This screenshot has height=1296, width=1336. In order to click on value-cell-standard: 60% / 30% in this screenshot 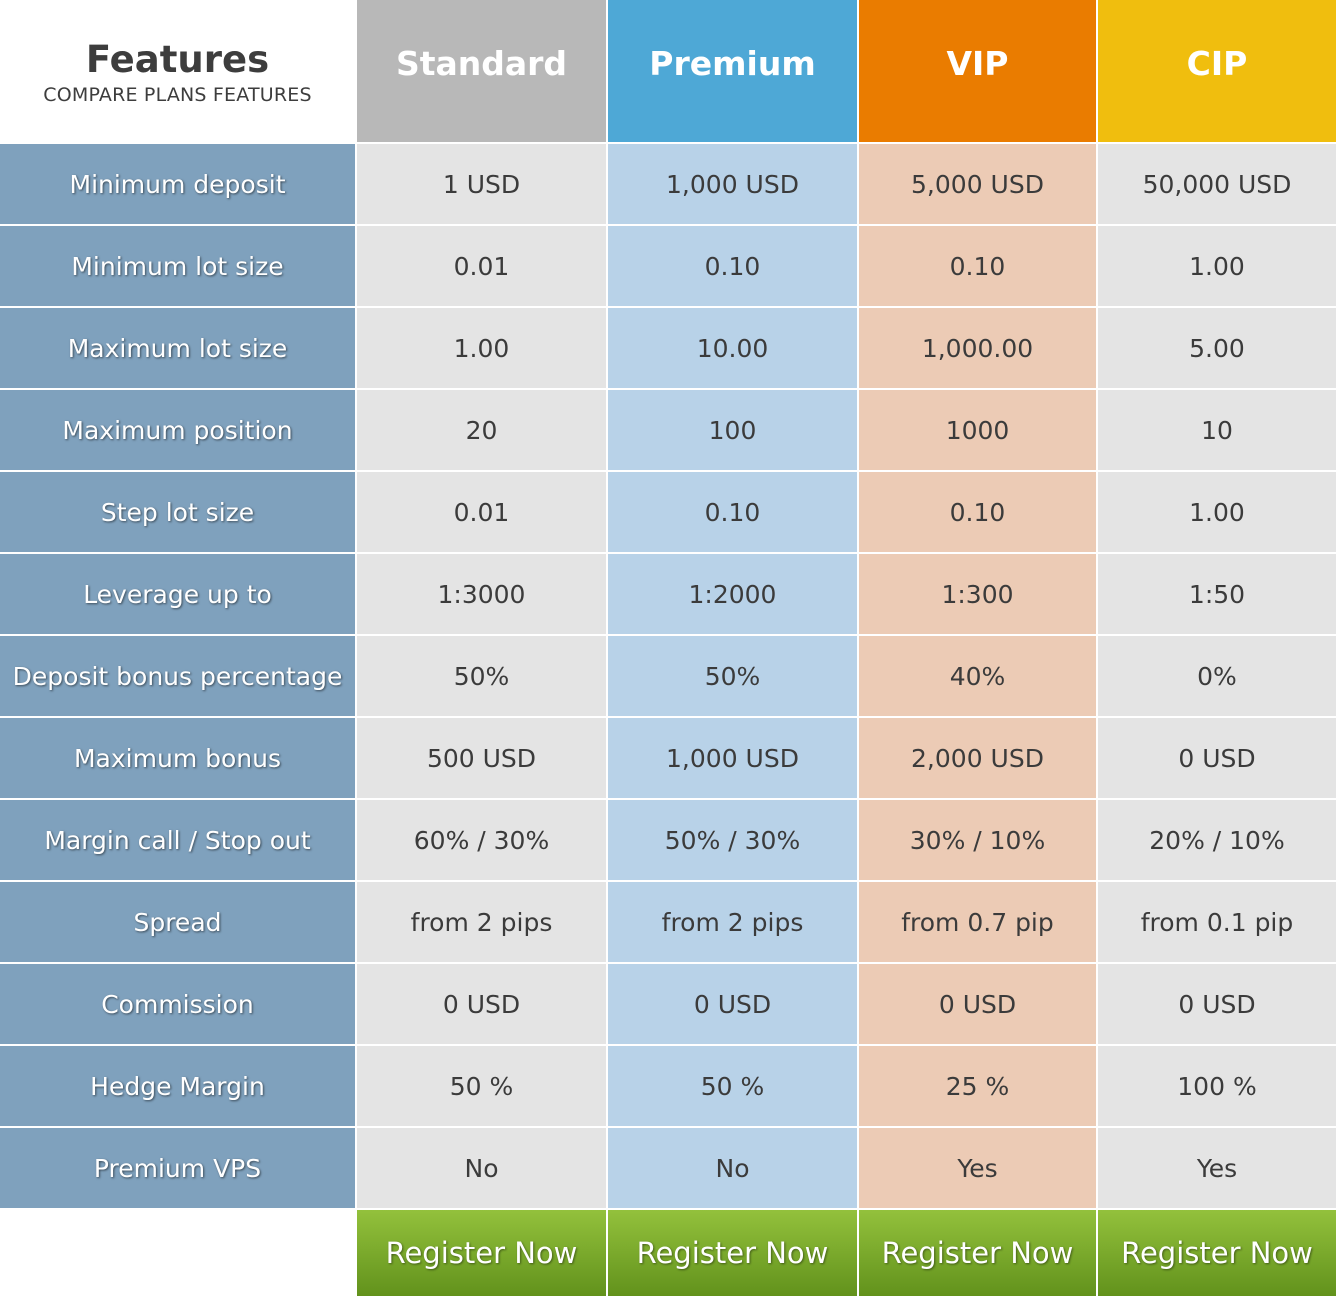, I will do `click(480, 839)`.